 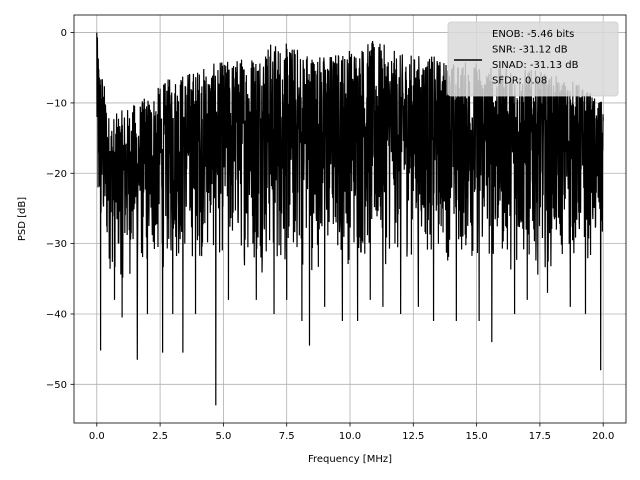 I want to click on x-axis-ticks: 0.0 2.5 5.0 7.5 10.0 12.5 15.0 17.5 20.0, so click(x=351, y=432).